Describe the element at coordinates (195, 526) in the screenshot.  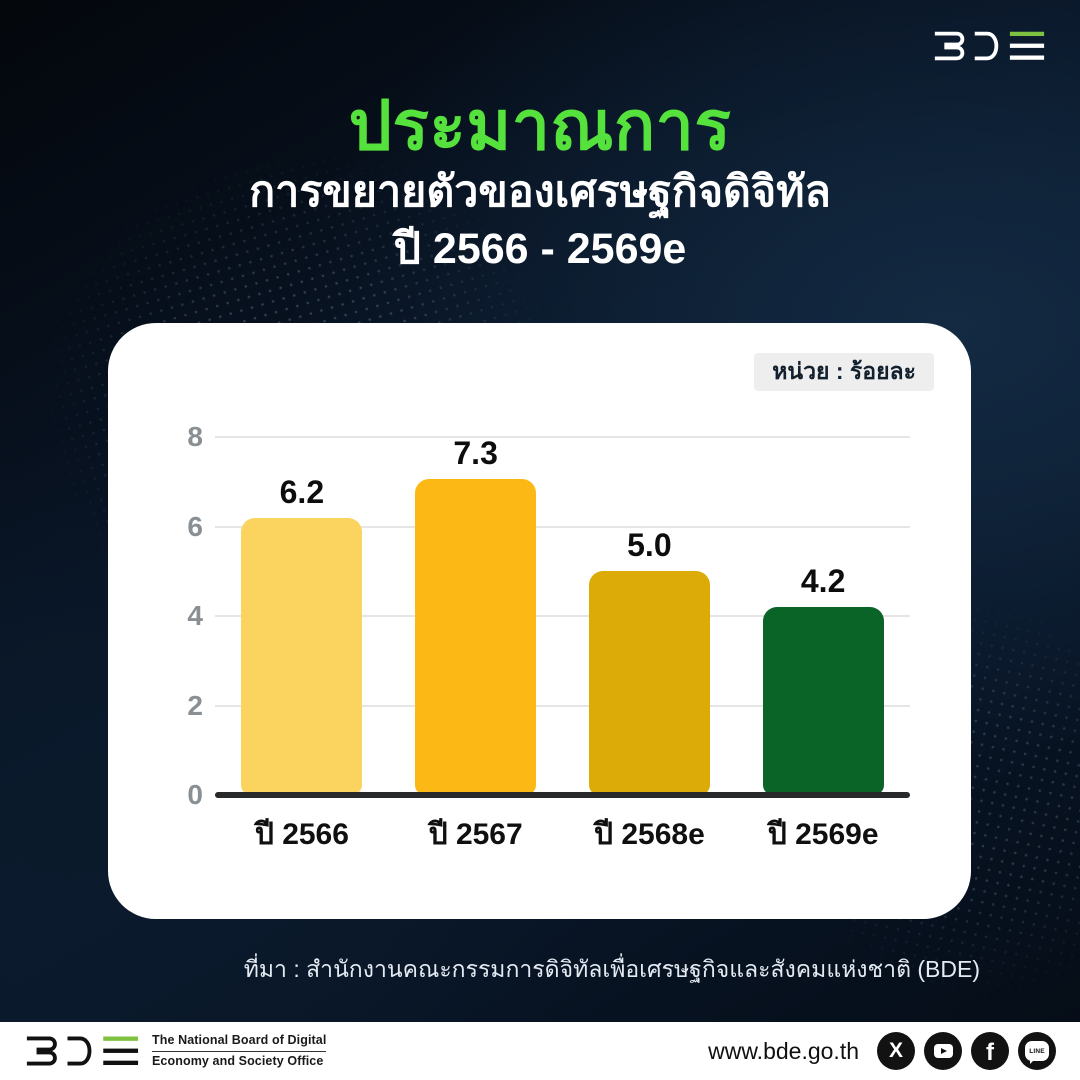
I see `y-tick-label: 6` at that location.